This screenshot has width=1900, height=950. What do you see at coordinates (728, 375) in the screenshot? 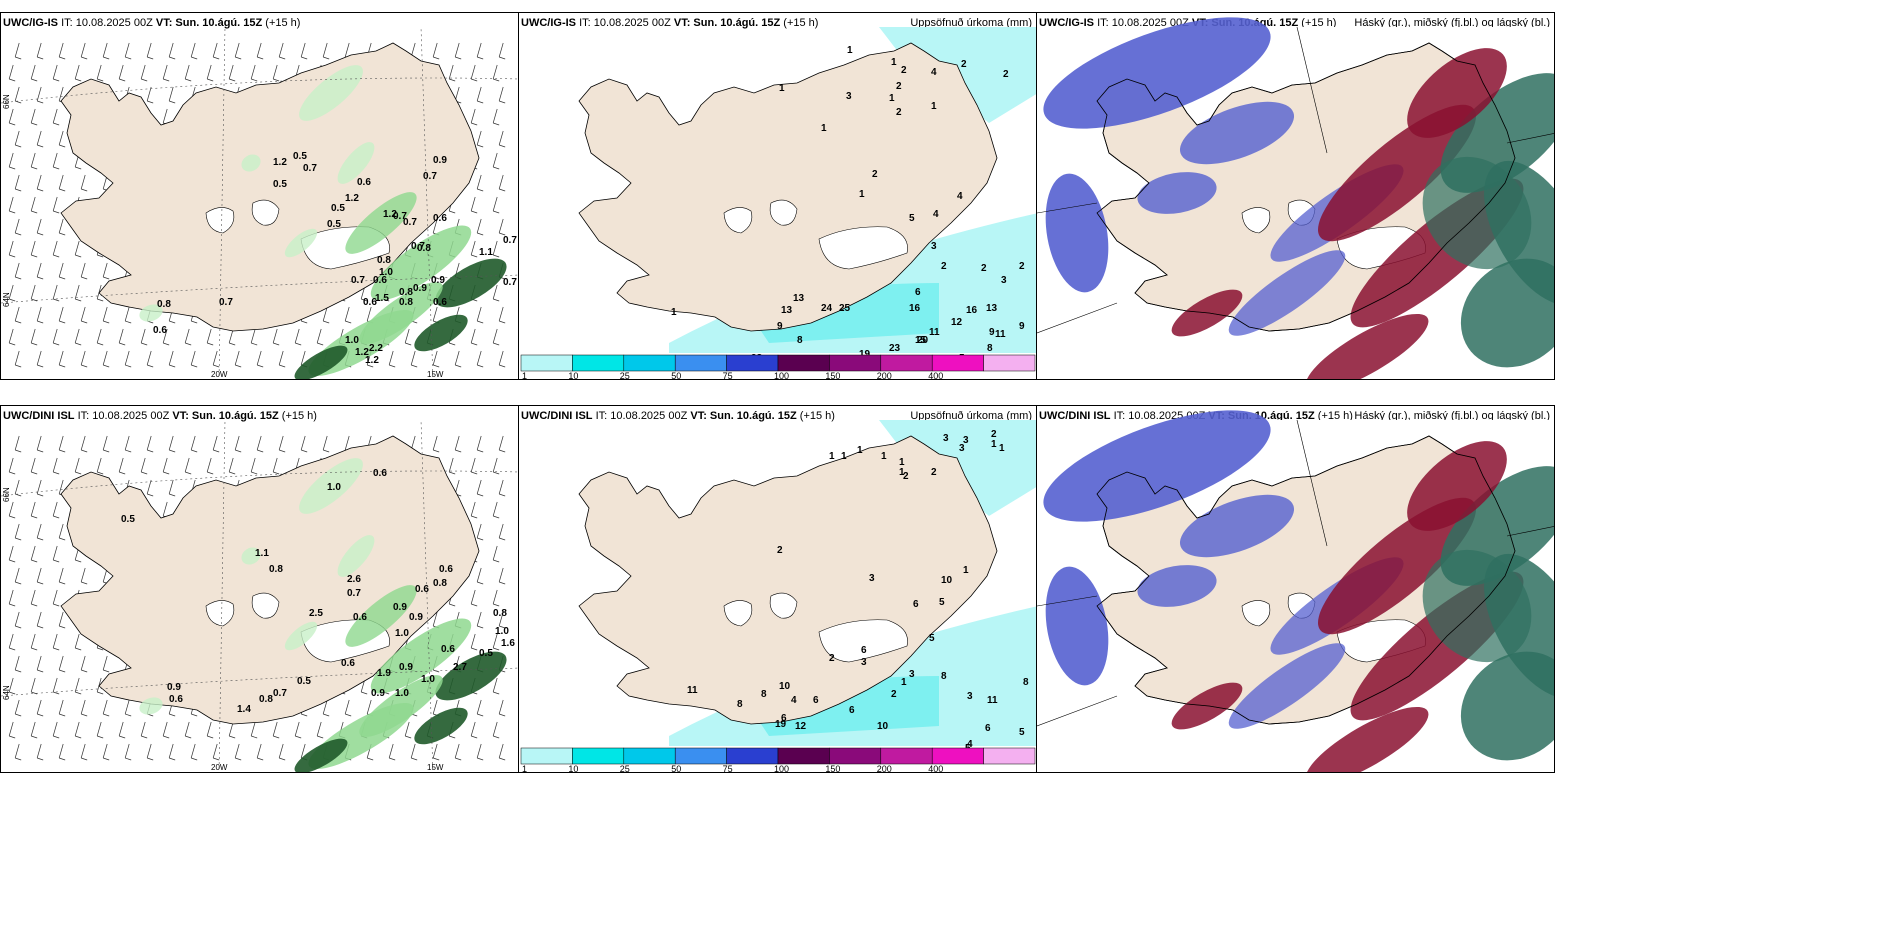
I see `colorbar-tick: 75` at bounding box center [728, 375].